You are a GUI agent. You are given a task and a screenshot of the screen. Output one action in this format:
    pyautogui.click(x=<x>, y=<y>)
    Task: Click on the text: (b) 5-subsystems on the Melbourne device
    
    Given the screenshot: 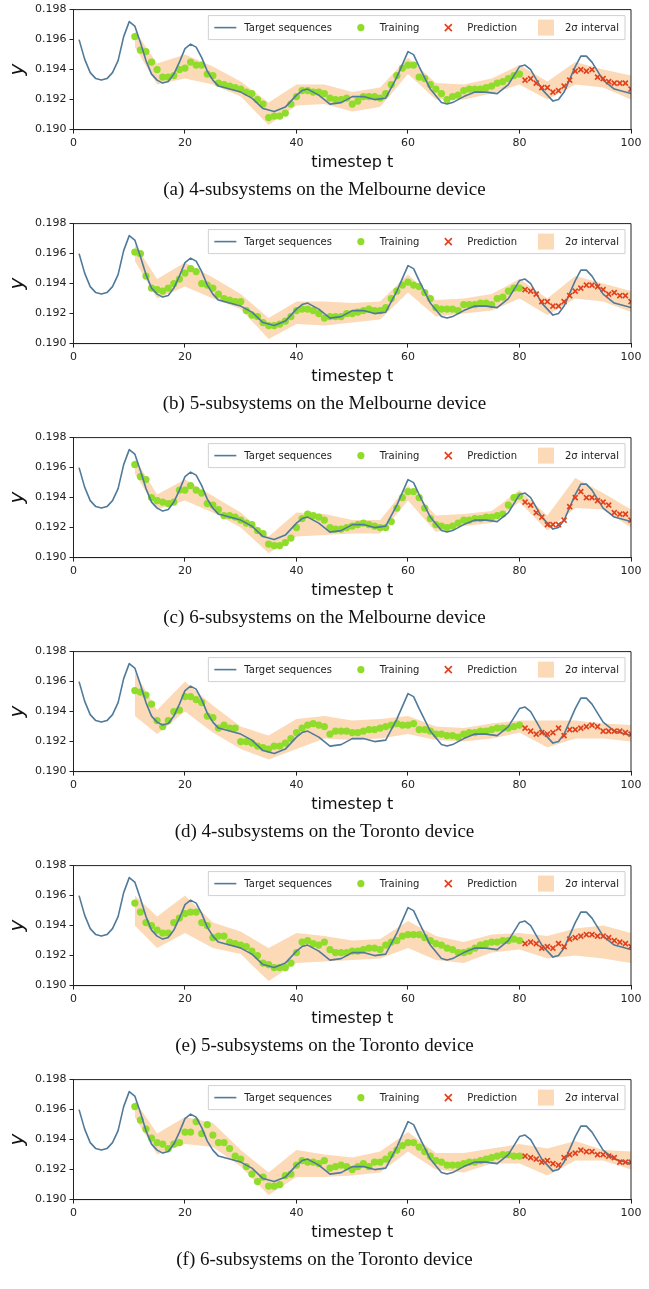 What is the action you would take?
    pyautogui.click(x=324, y=403)
    